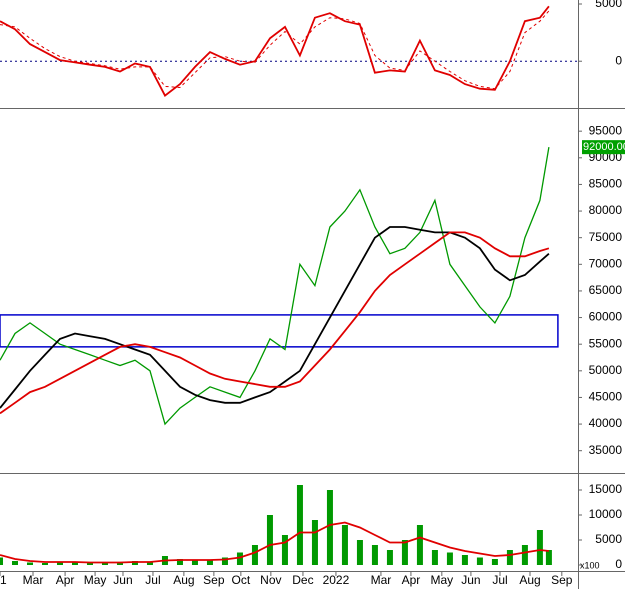  Describe the element at coordinates (606, 184) in the screenshot. I see `y-tick-label: 85000` at that location.